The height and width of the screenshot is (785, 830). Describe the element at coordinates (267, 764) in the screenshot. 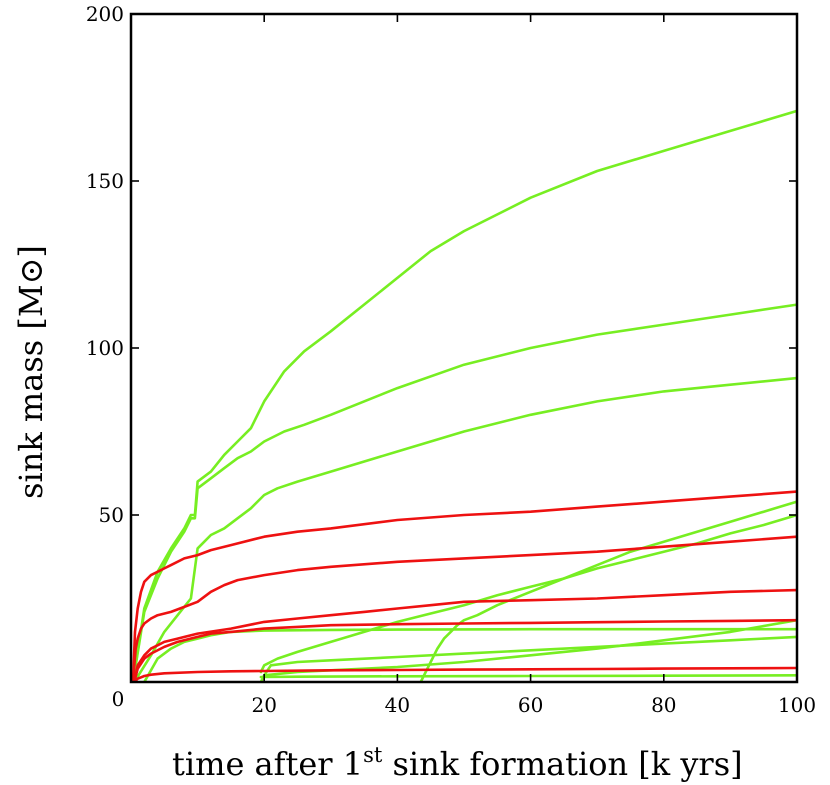

I see `x-axis-title-prefix: time after 1` at that location.